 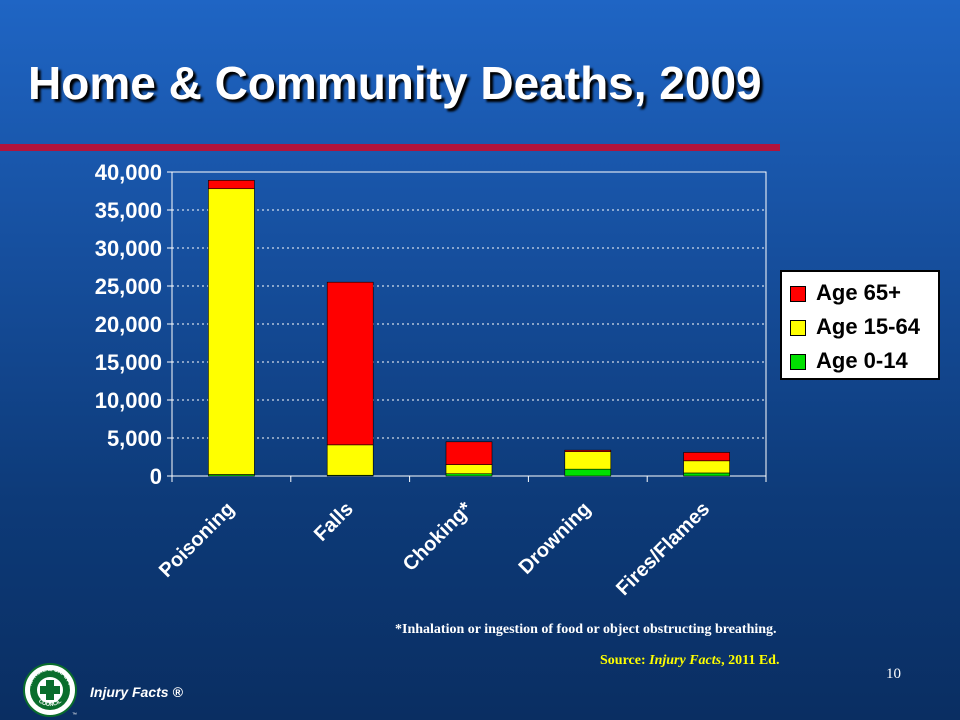 I want to click on title-underline, so click(x=390, y=147).